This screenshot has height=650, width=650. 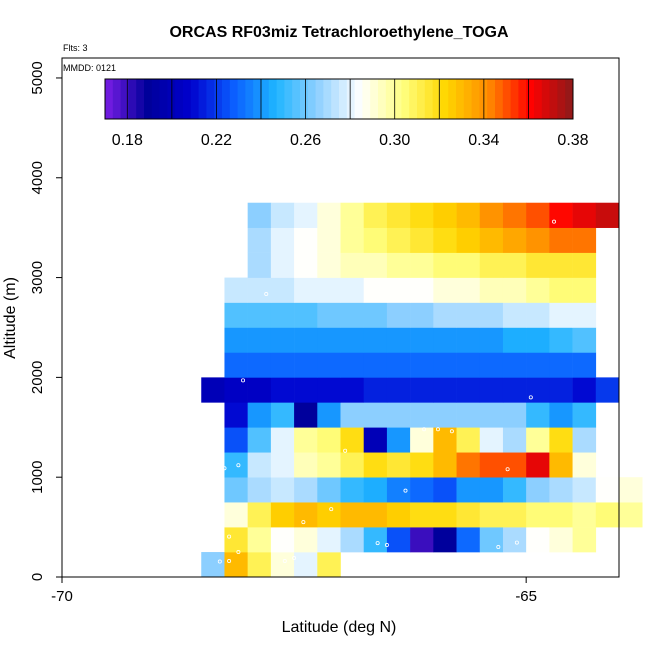 What do you see at coordinates (216, 140) in the screenshot?
I see `colorbar-tick-label: 0.22` at bounding box center [216, 140].